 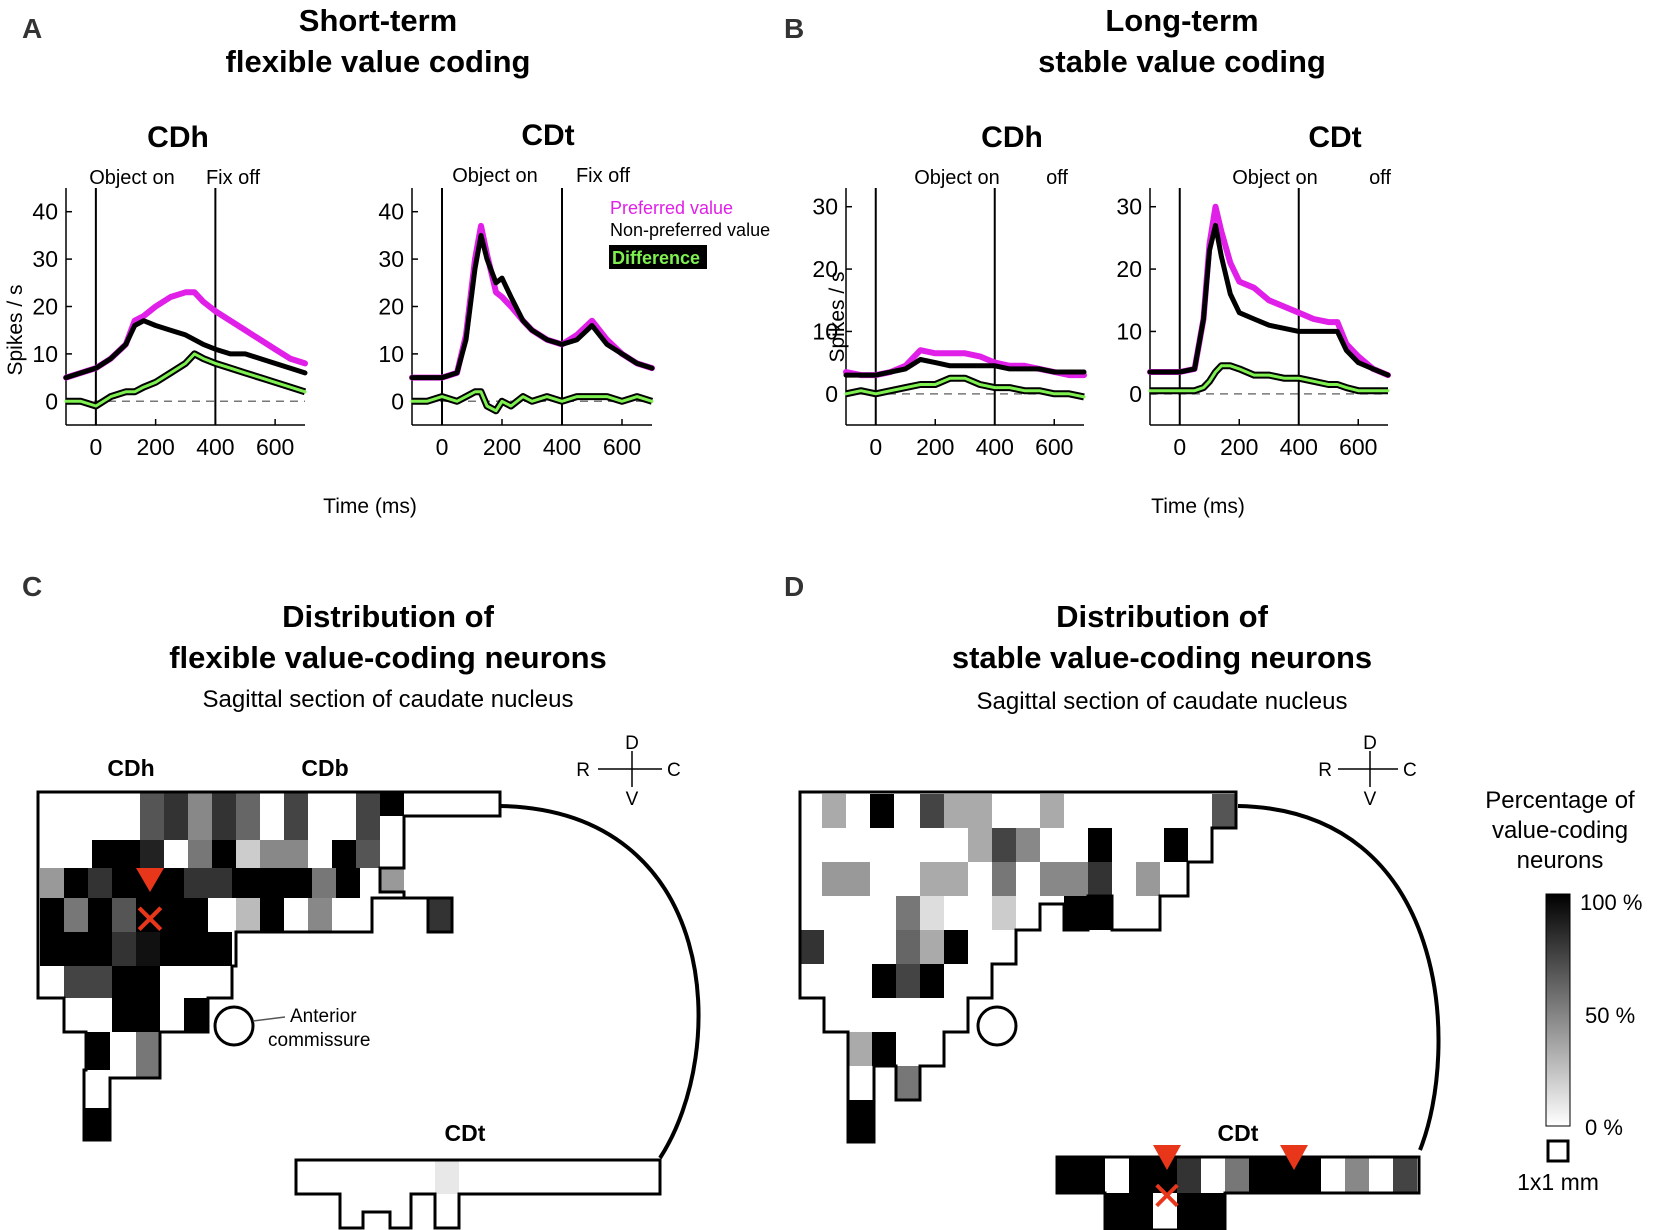 I want to click on chart-a-cdh-title: CDh, so click(x=178, y=137).